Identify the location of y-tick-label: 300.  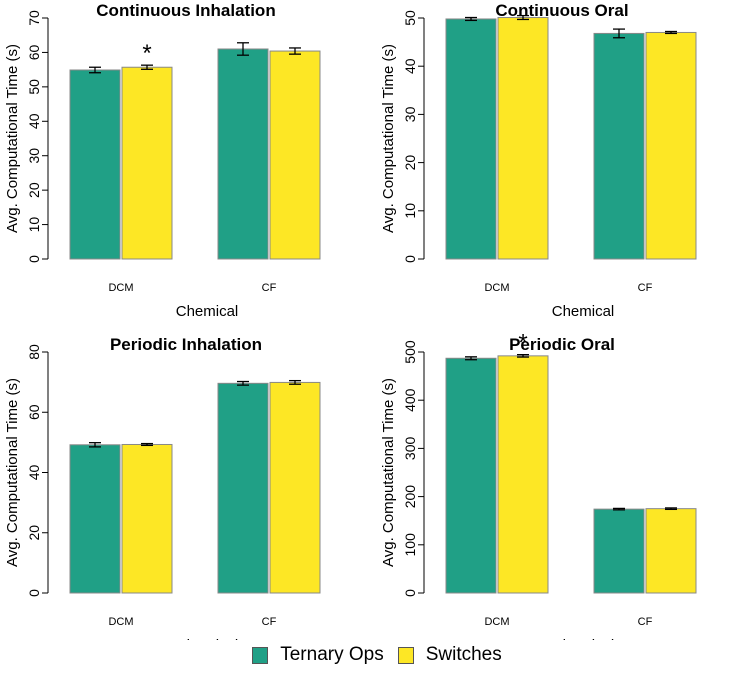
(410, 449).